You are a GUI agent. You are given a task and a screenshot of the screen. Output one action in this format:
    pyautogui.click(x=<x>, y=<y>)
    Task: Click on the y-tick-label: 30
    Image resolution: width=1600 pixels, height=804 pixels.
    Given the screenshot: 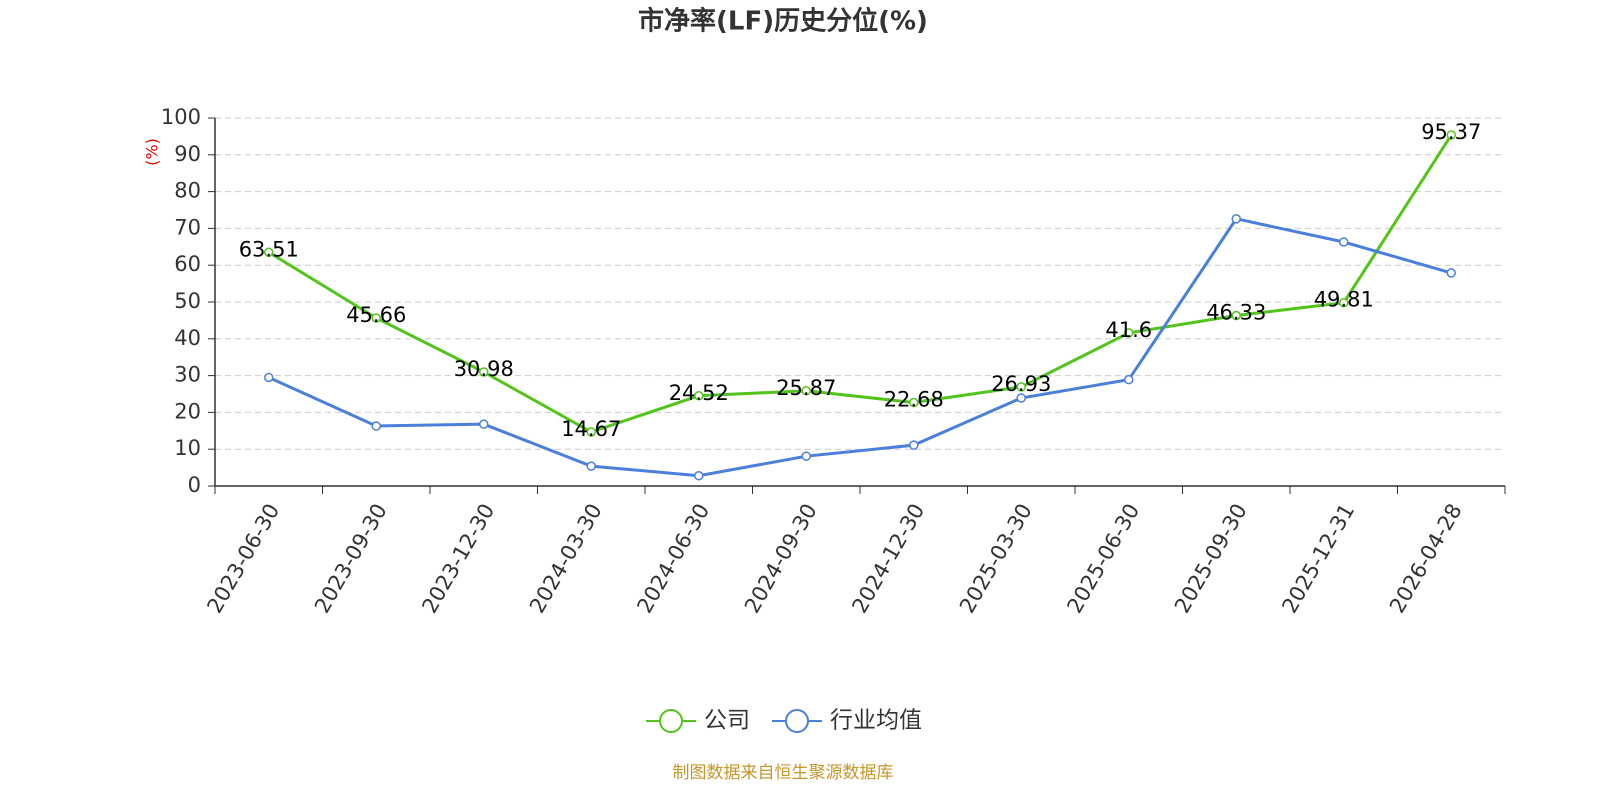 What is the action you would take?
    pyautogui.click(x=187, y=375)
    